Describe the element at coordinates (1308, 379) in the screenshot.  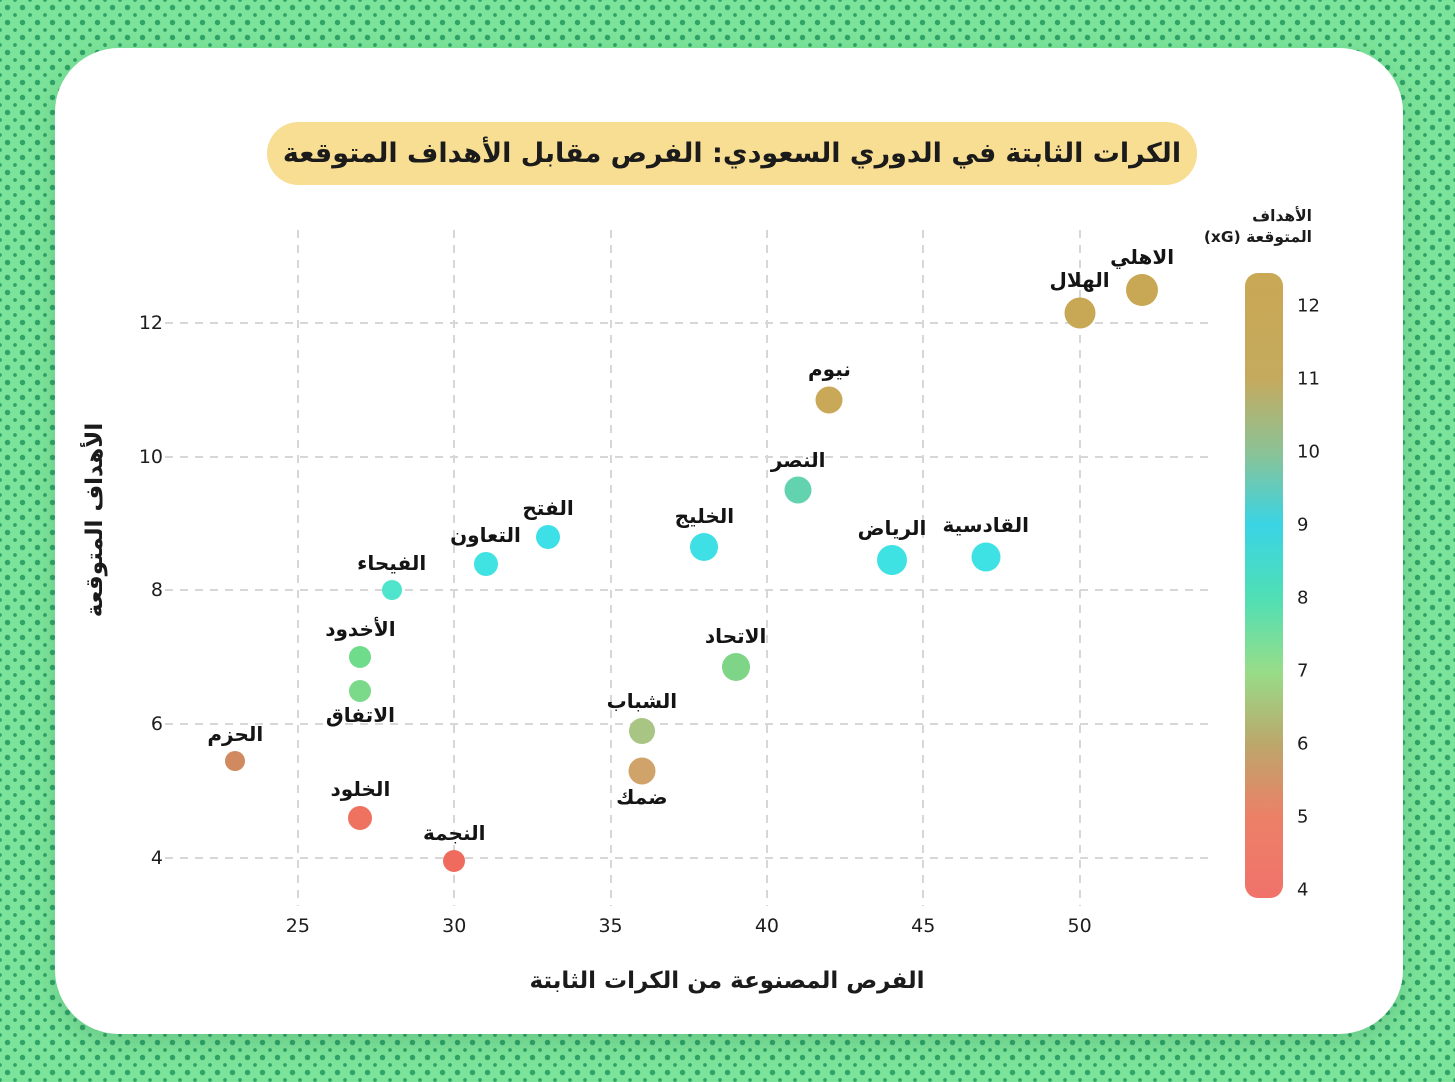
I see `colorbar-tick-11: 11` at that location.